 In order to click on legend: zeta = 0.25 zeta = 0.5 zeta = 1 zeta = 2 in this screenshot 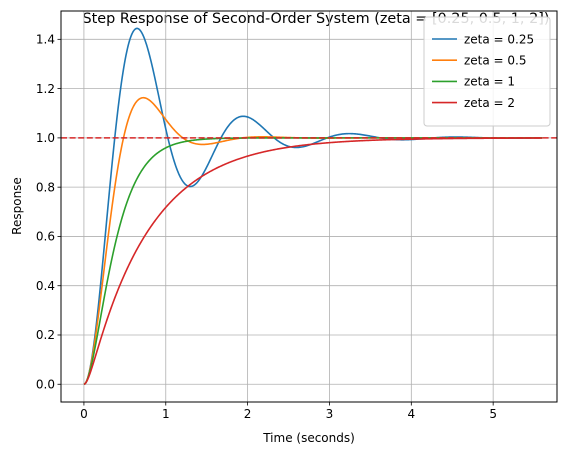, I will do `click(487, 71)`.